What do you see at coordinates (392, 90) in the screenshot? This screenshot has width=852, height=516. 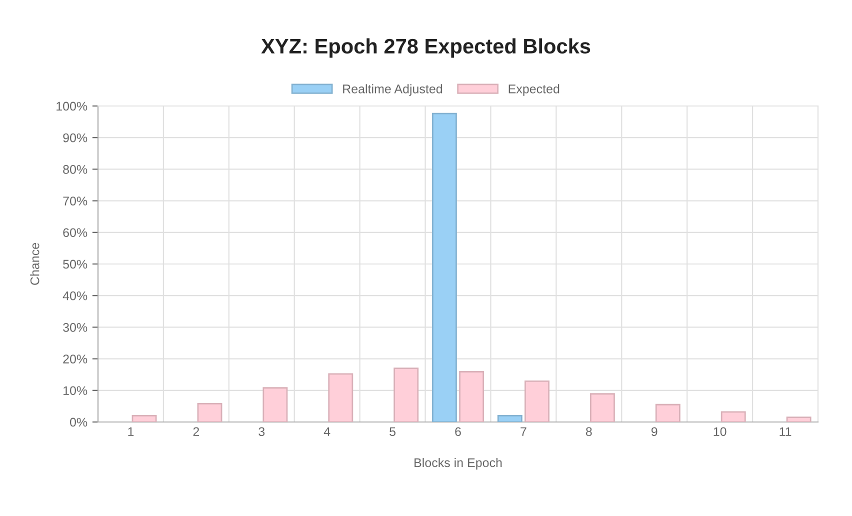 I see `legend-label: Realtime Adjusted` at bounding box center [392, 90].